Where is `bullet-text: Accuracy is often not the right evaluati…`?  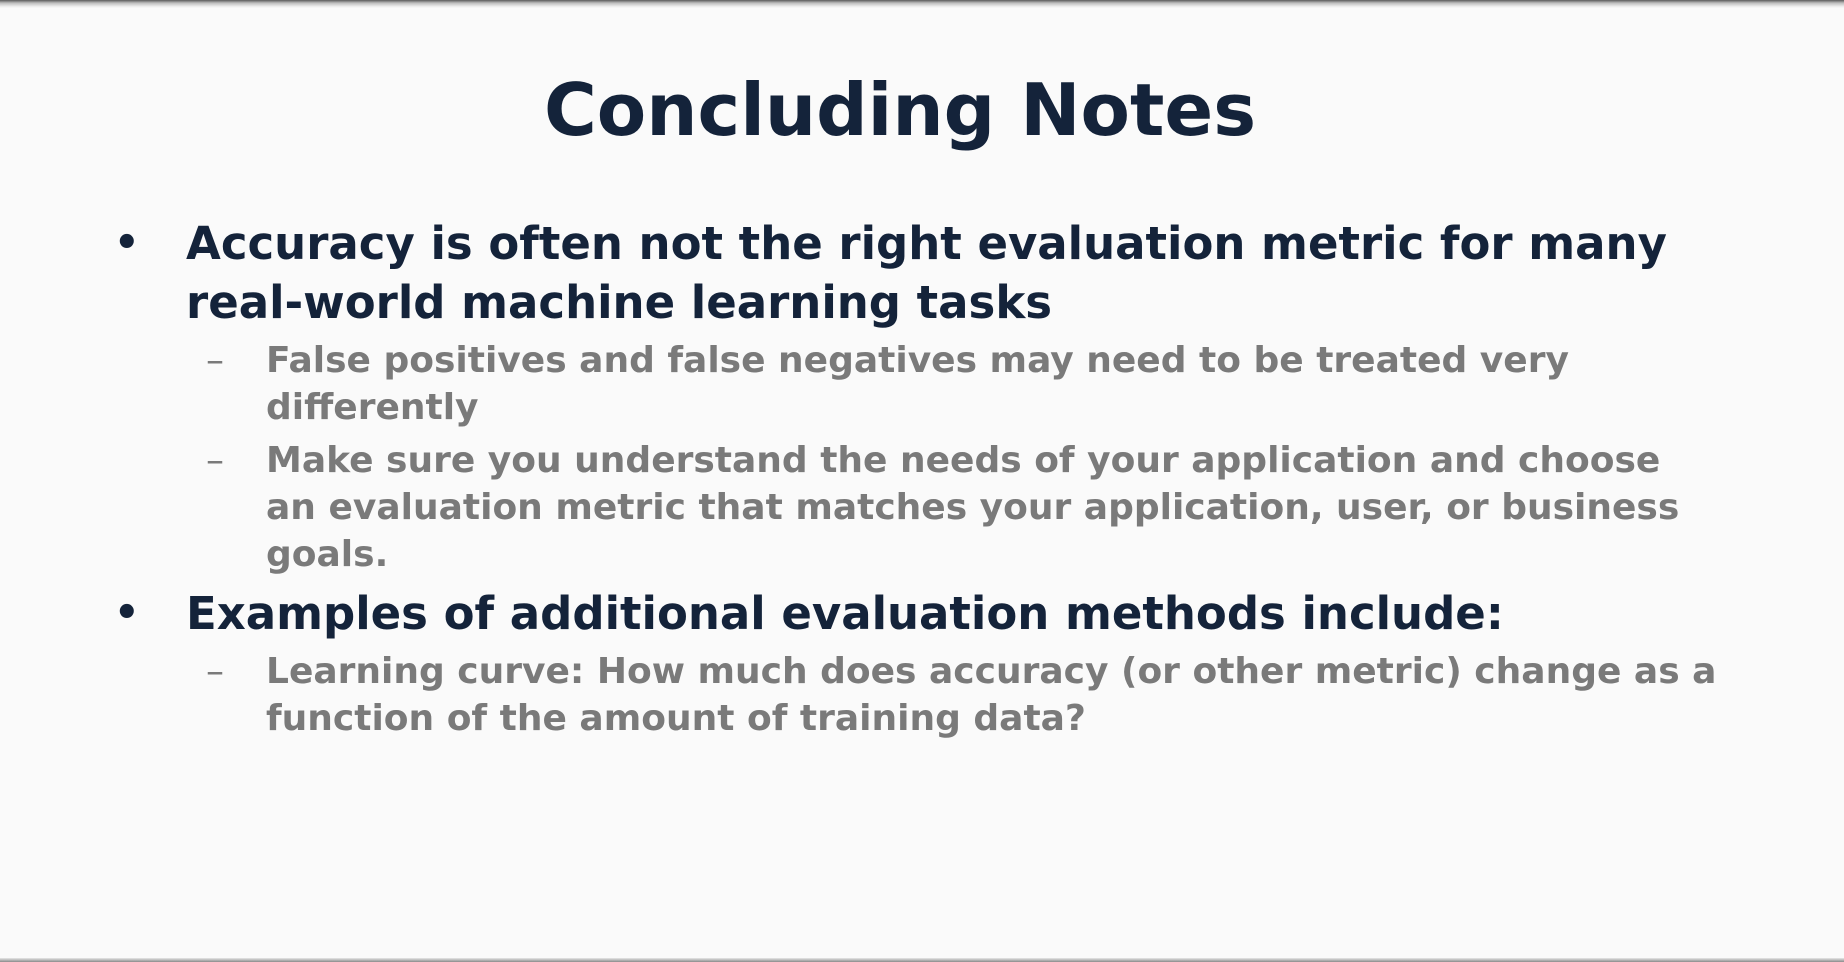
bullet-text: Accuracy is often not the right evaluati… is located at coordinates (926, 273).